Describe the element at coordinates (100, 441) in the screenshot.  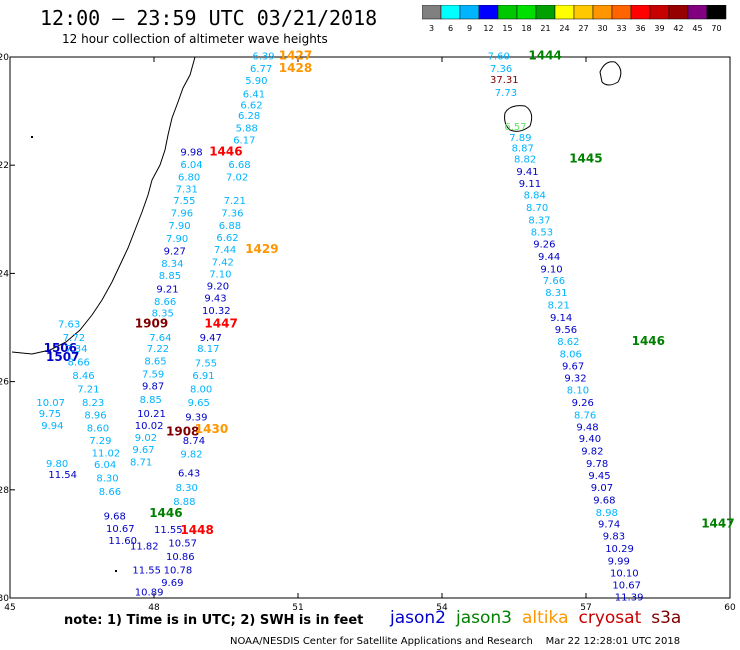
I see `wave-height-label: 7.29` at that location.